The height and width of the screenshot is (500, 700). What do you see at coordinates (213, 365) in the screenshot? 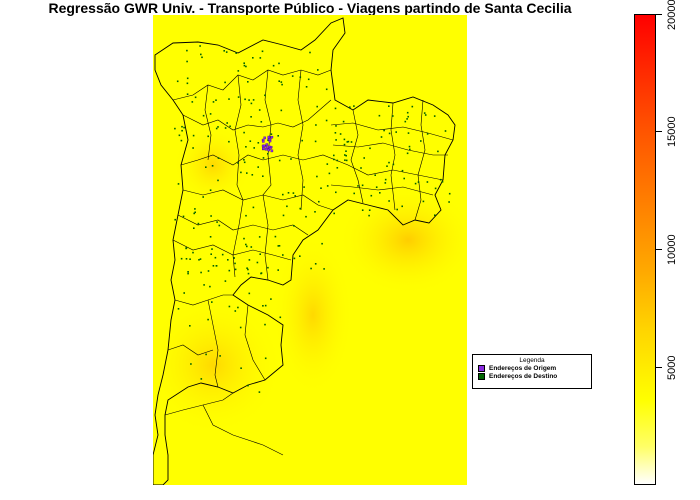
I see `surface-hotspot` at bounding box center [213, 365].